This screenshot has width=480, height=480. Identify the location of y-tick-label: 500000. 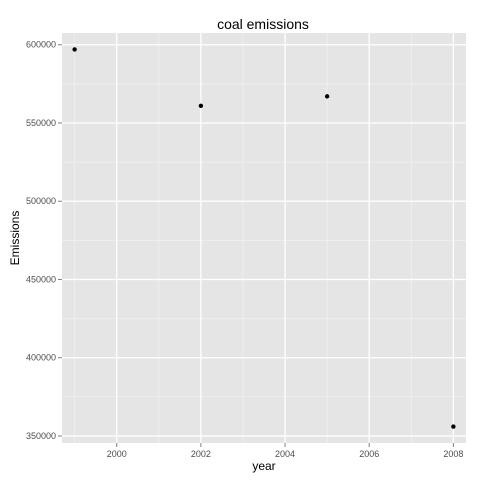
(41, 201).